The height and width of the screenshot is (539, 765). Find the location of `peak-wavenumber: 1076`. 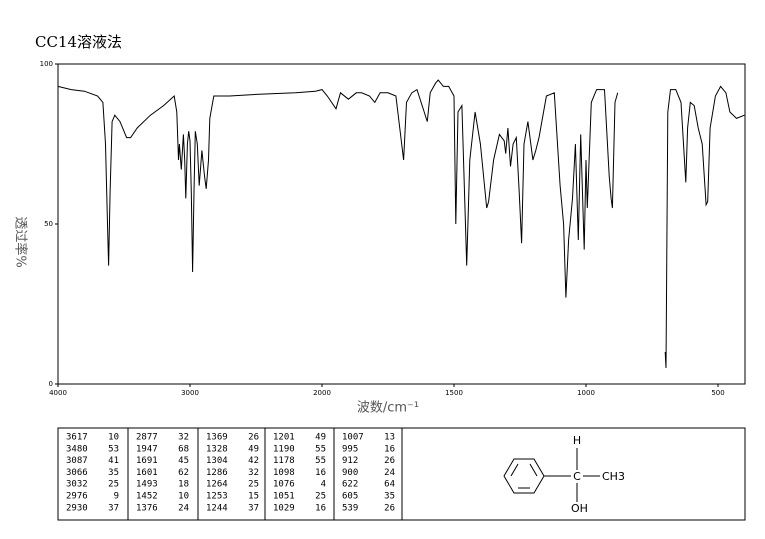

peak-wavenumber: 1076 is located at coordinates (284, 485).